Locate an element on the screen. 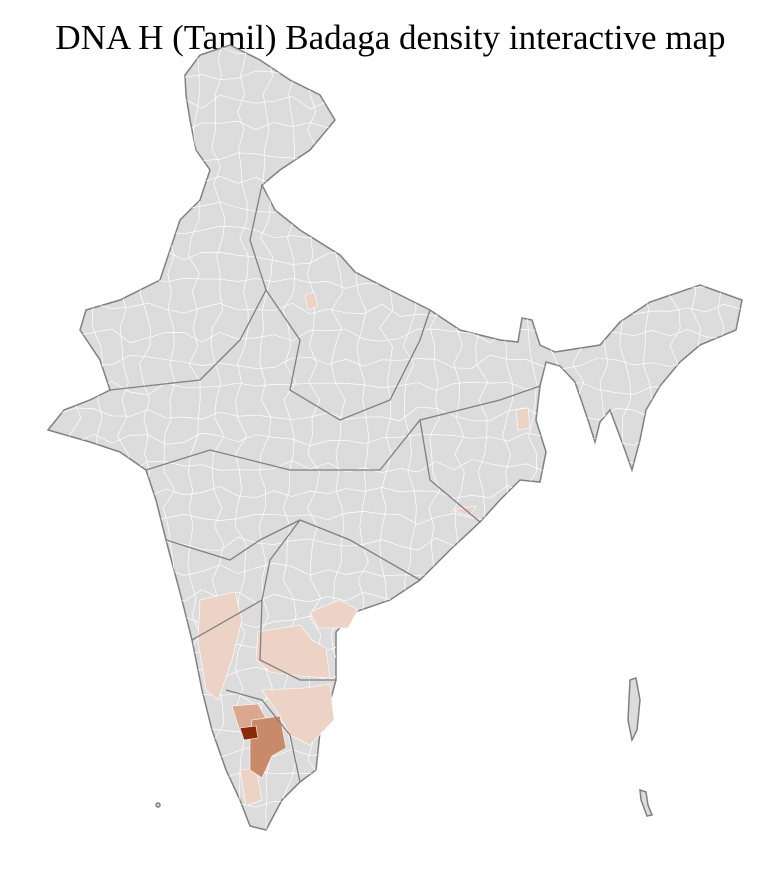 The image size is (781, 870). nicobar-islands is located at coordinates (646, 802).